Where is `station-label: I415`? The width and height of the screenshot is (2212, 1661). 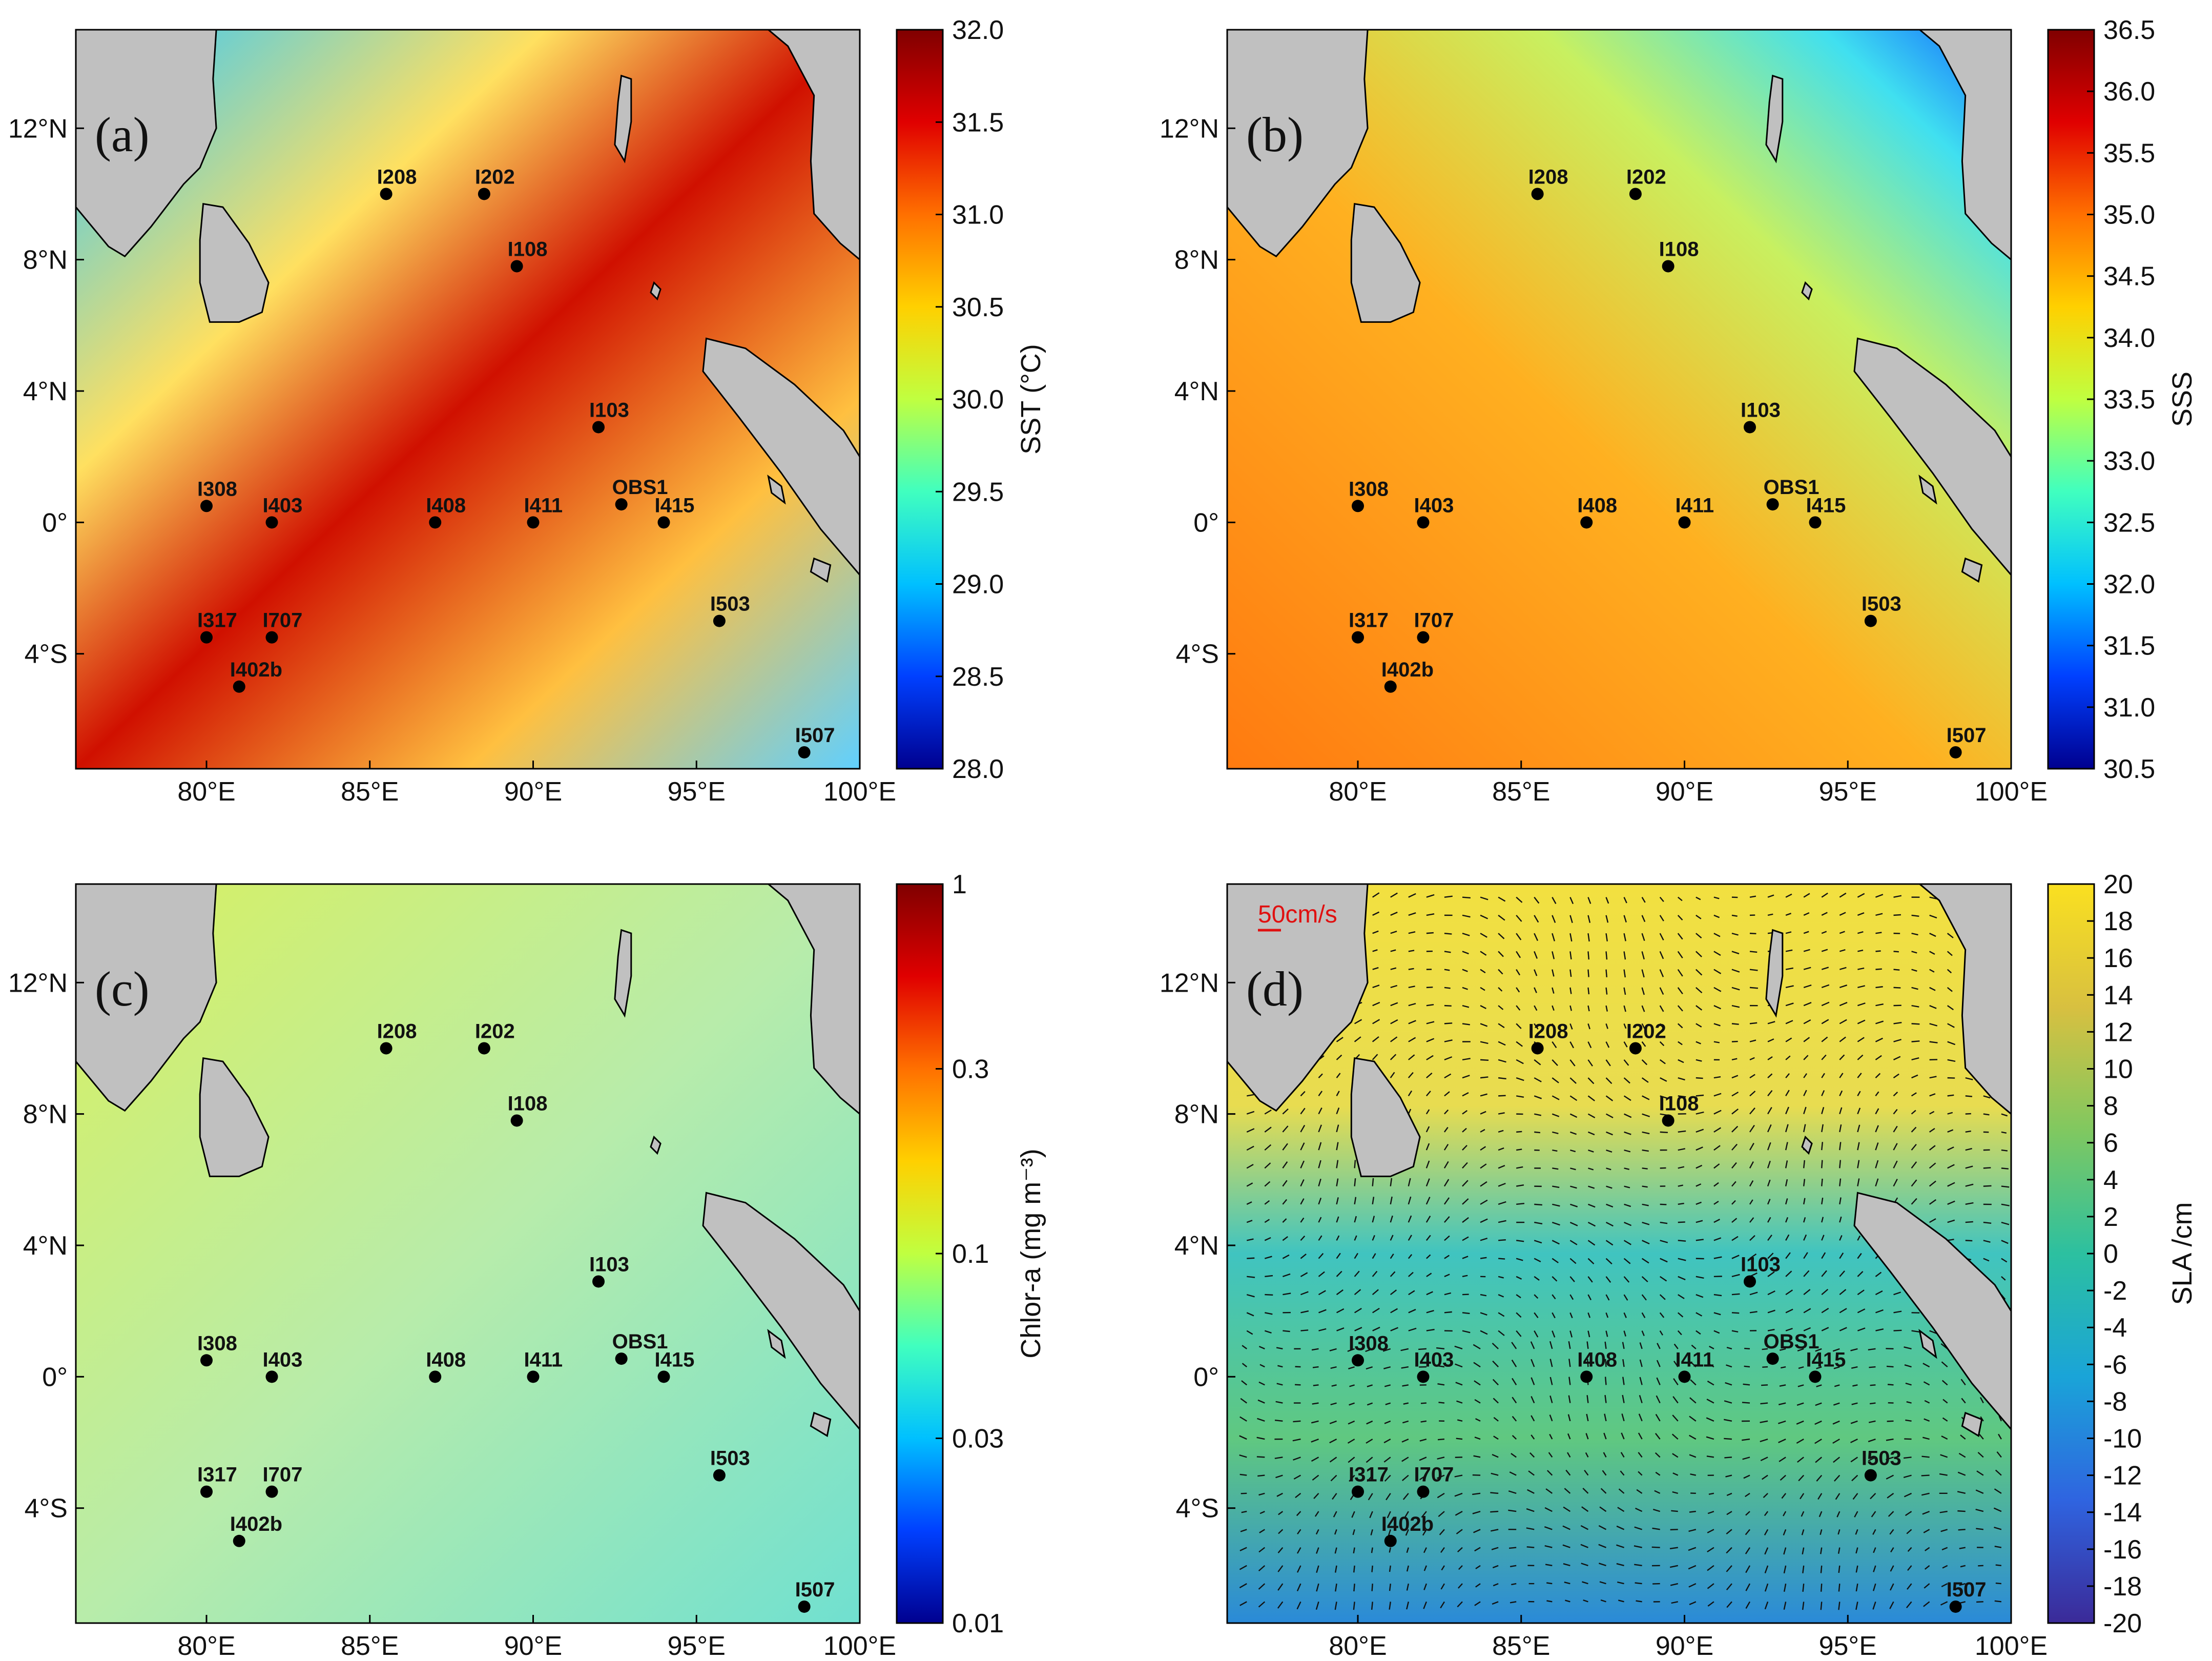 station-label: I415 is located at coordinates (1826, 505).